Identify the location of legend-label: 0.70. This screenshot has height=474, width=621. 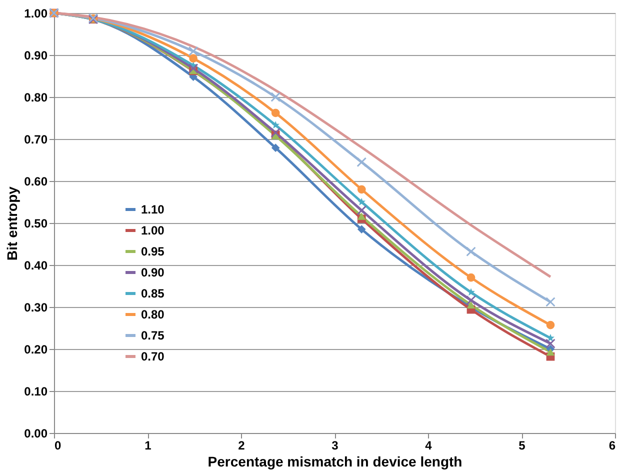
(153, 357).